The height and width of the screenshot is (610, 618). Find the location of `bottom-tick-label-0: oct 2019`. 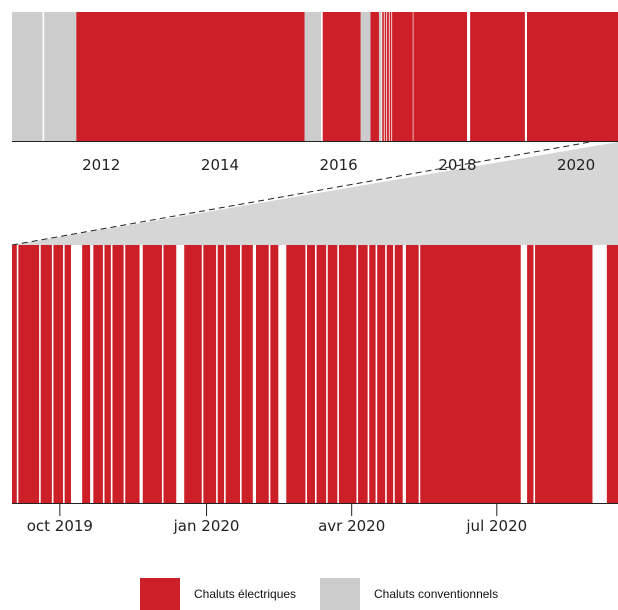

bottom-tick-label-0: oct 2019 is located at coordinates (60, 526).